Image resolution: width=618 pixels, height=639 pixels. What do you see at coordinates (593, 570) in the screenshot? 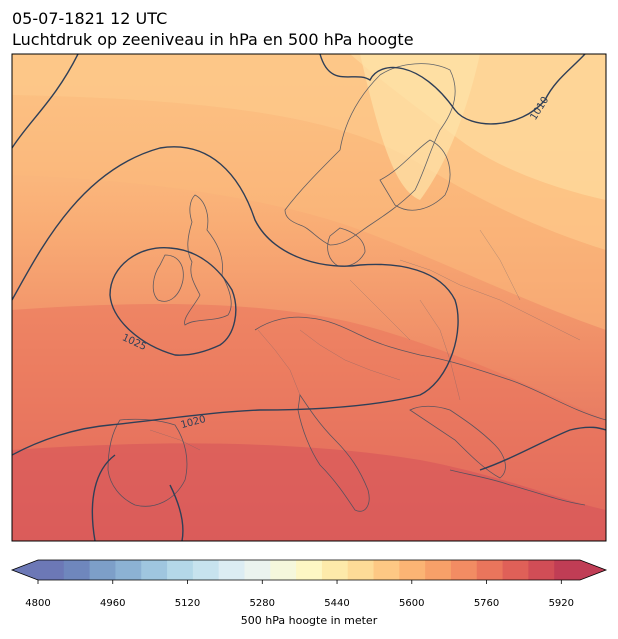
I see `colorbar-extend-max` at bounding box center [593, 570].